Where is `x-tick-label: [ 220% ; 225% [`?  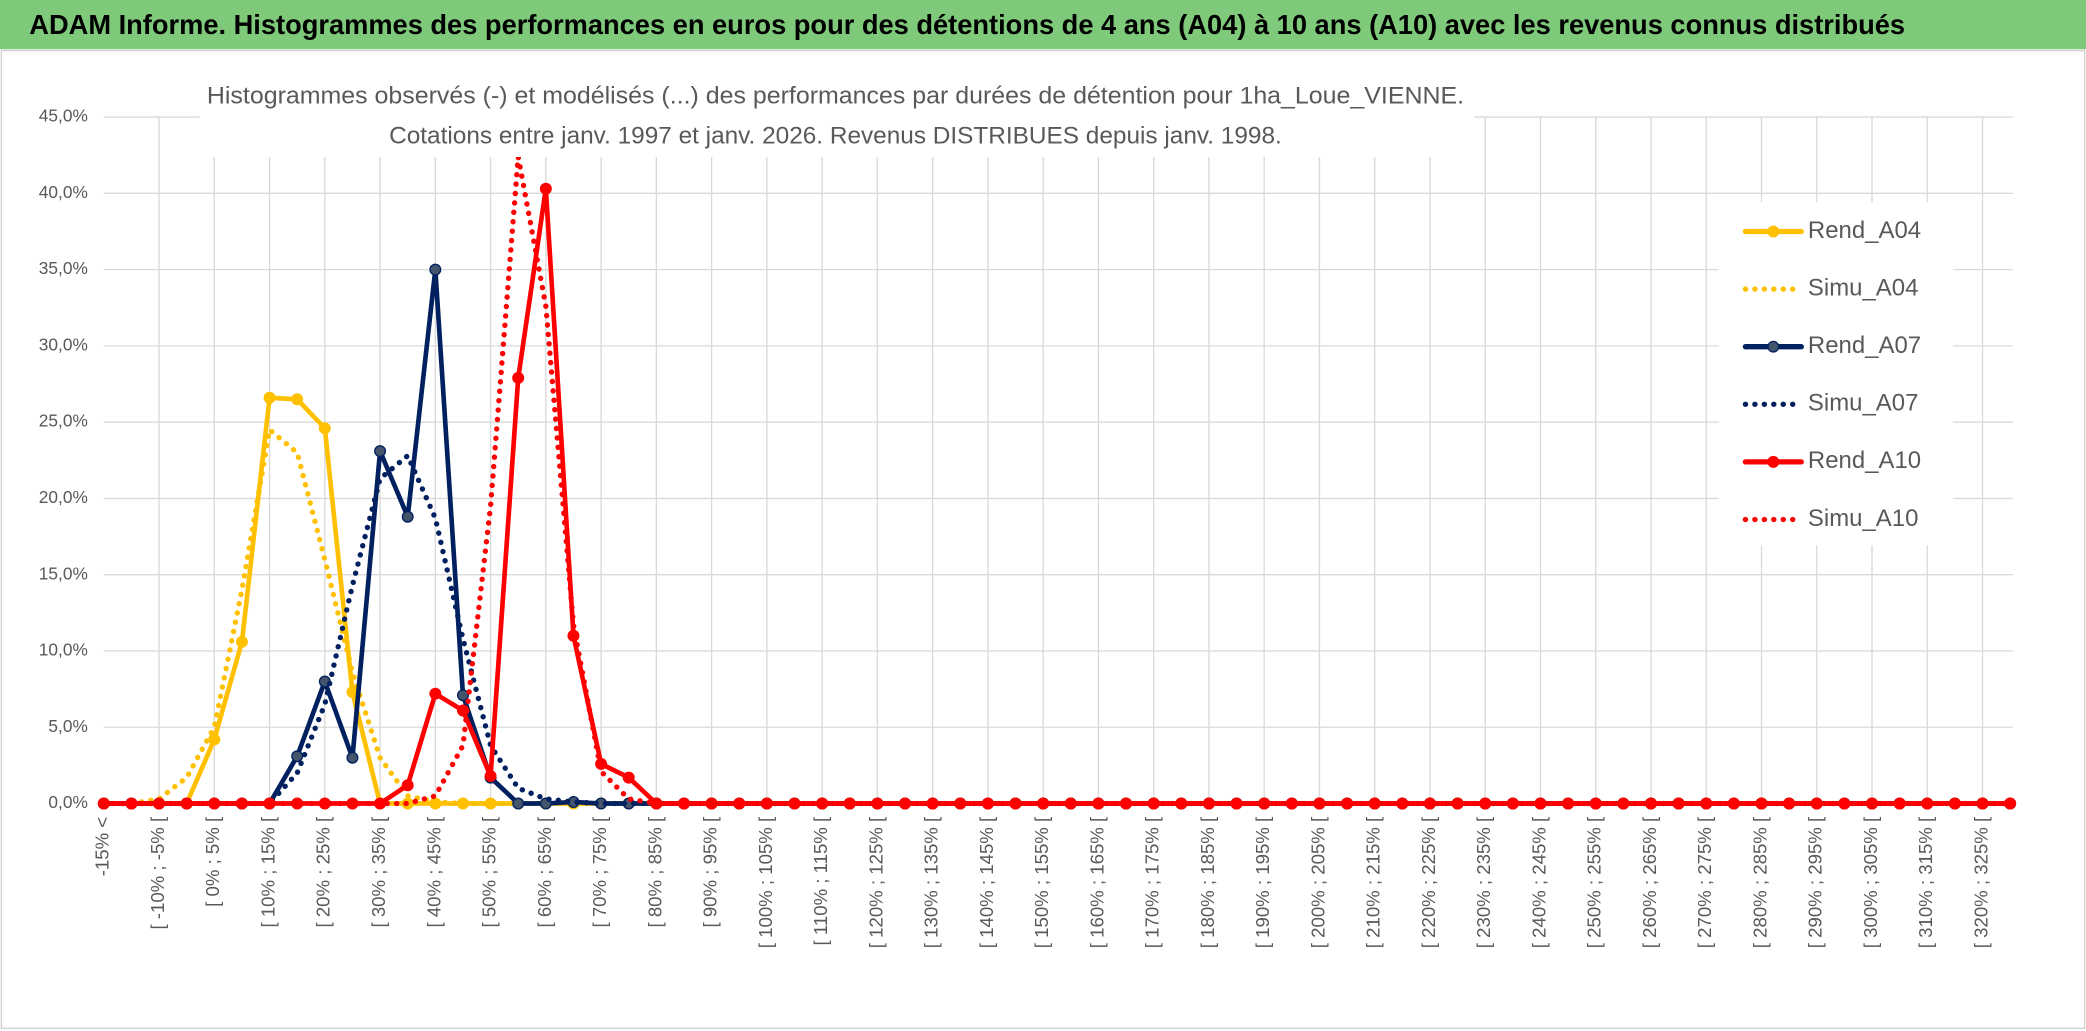 x-tick-label: [ 220% ; 225% [ is located at coordinates (1428, 882).